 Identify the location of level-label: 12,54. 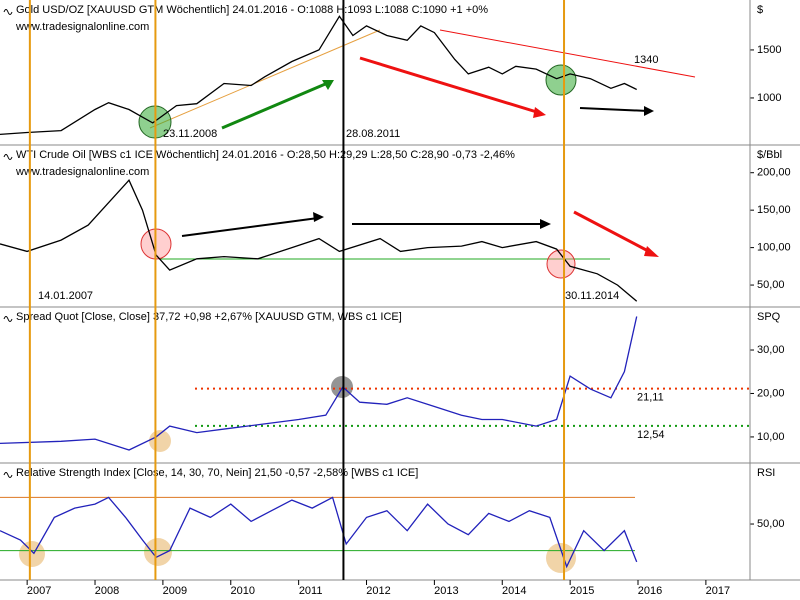
(651, 435).